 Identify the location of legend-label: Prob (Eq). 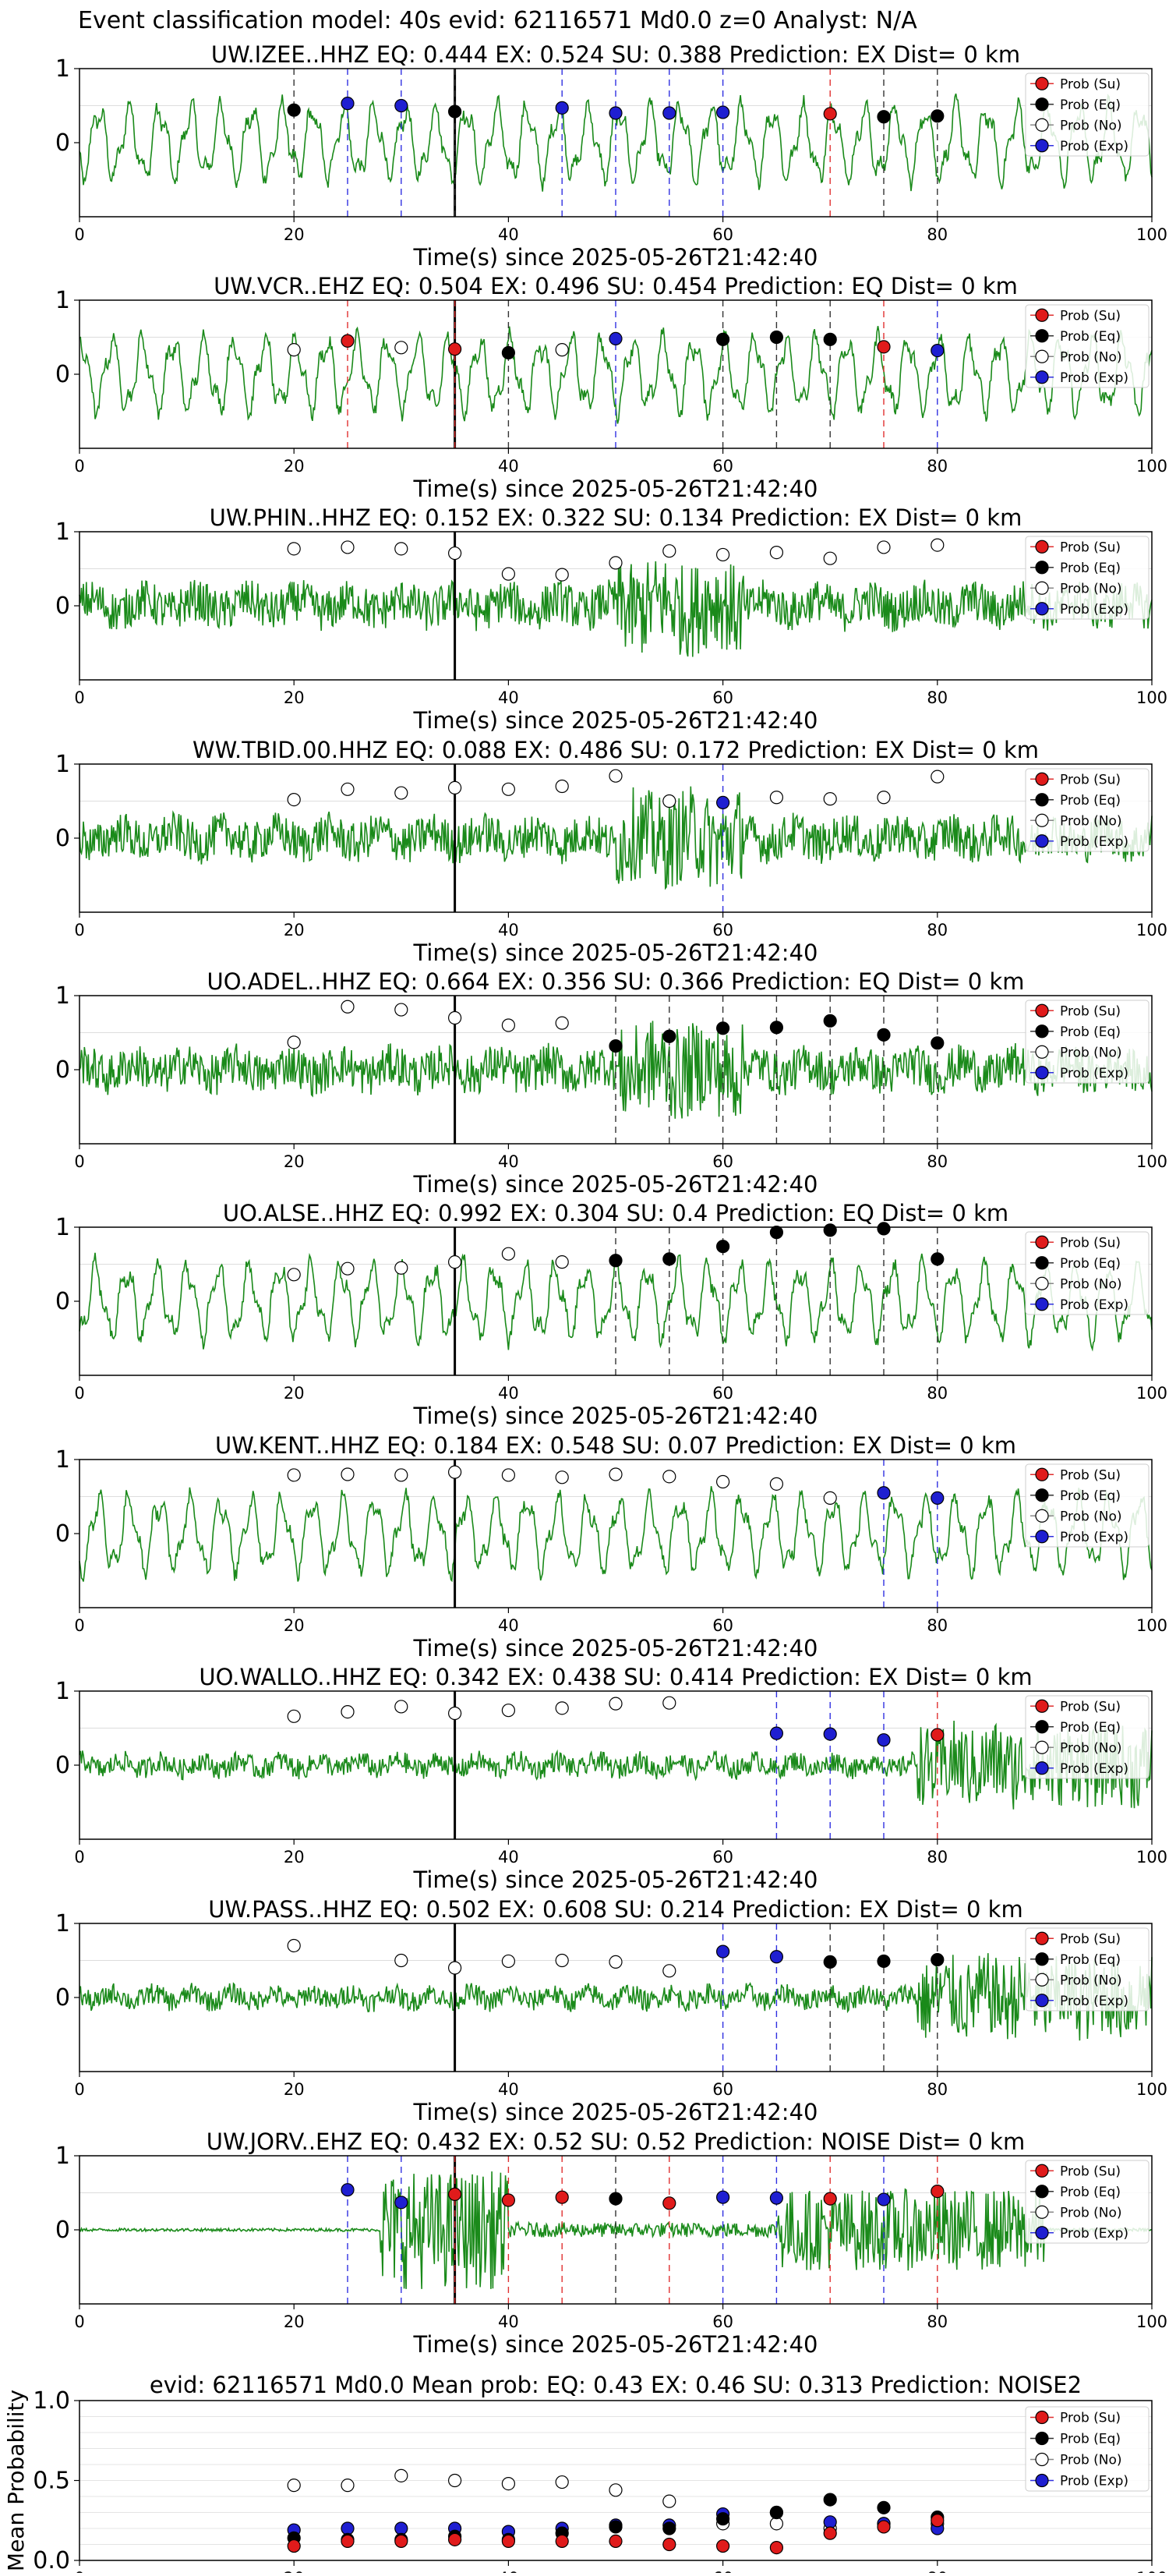
(1090, 801).